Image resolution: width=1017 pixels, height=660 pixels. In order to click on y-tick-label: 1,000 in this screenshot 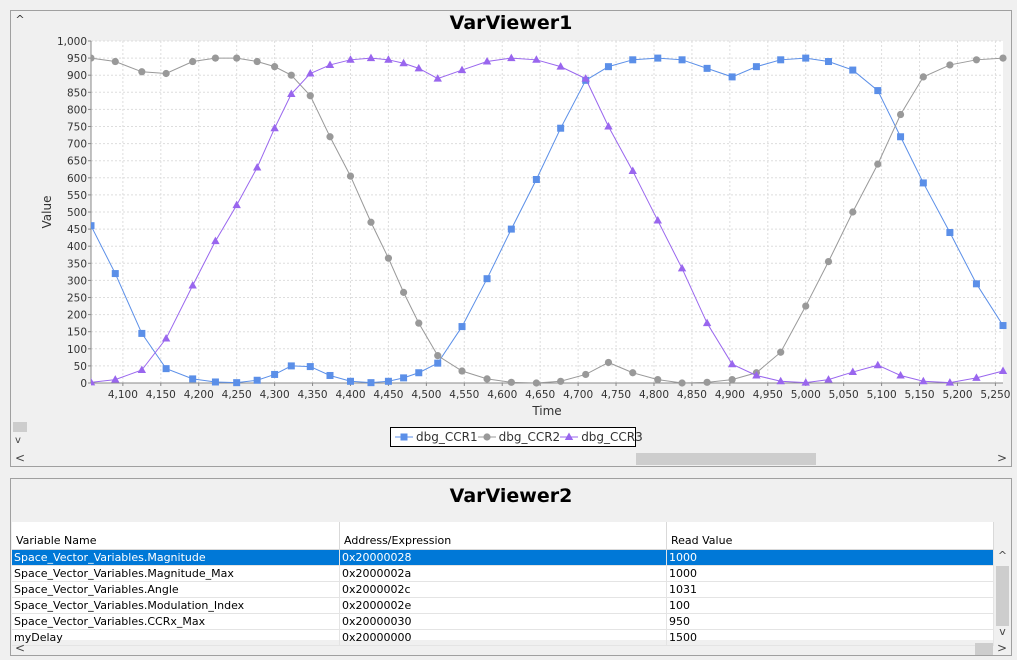, I will do `click(72, 42)`.